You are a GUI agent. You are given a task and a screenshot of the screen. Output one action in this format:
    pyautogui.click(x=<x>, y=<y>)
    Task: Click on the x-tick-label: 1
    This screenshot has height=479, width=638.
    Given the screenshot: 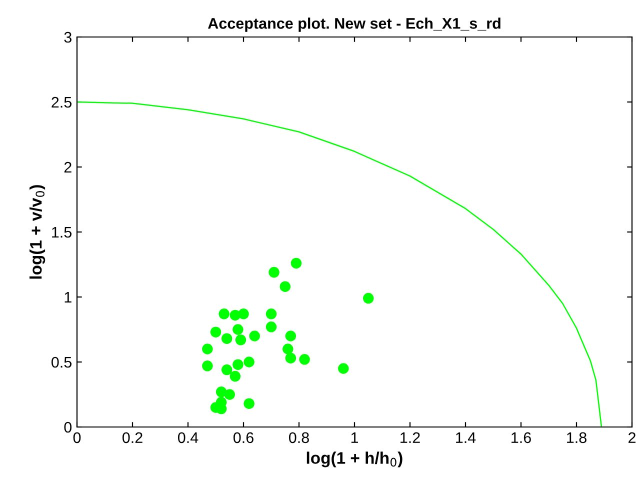 What is the action you would take?
    pyautogui.click(x=354, y=437)
    